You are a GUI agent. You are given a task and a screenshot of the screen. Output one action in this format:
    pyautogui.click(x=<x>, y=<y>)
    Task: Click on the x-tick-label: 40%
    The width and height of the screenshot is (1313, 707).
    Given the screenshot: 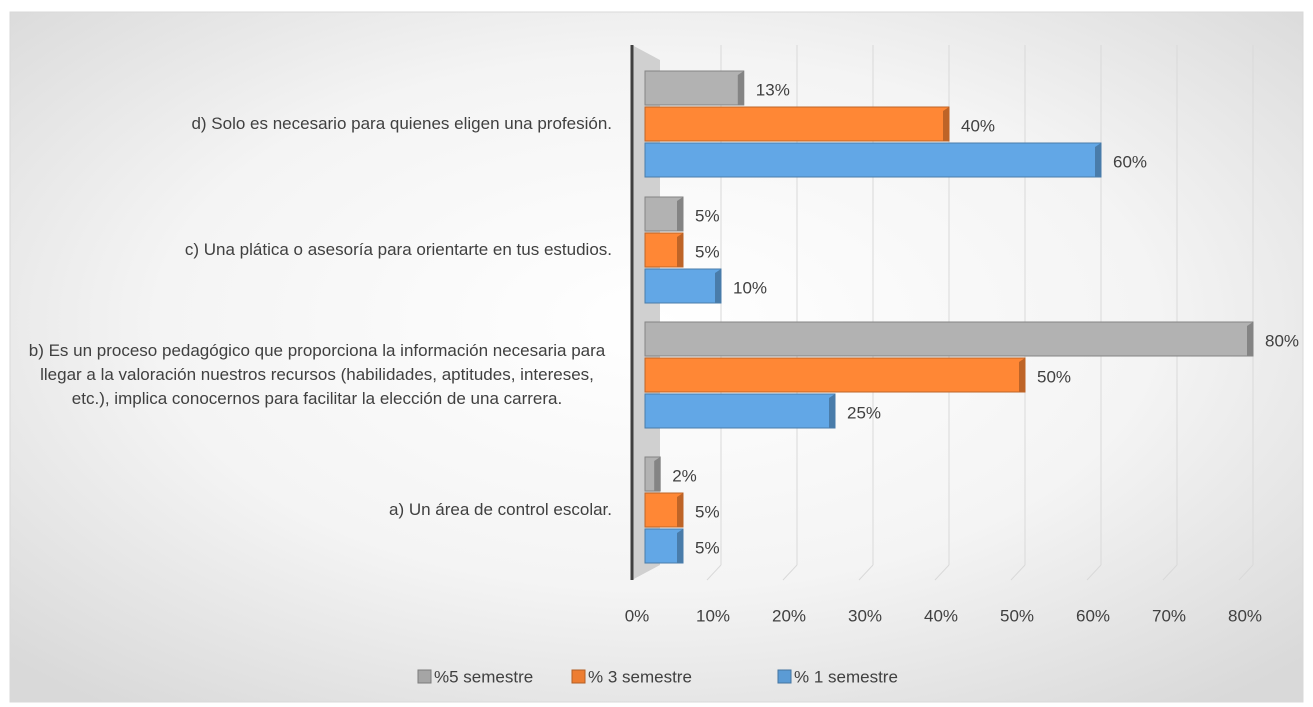 What is the action you would take?
    pyautogui.click(x=941, y=615)
    